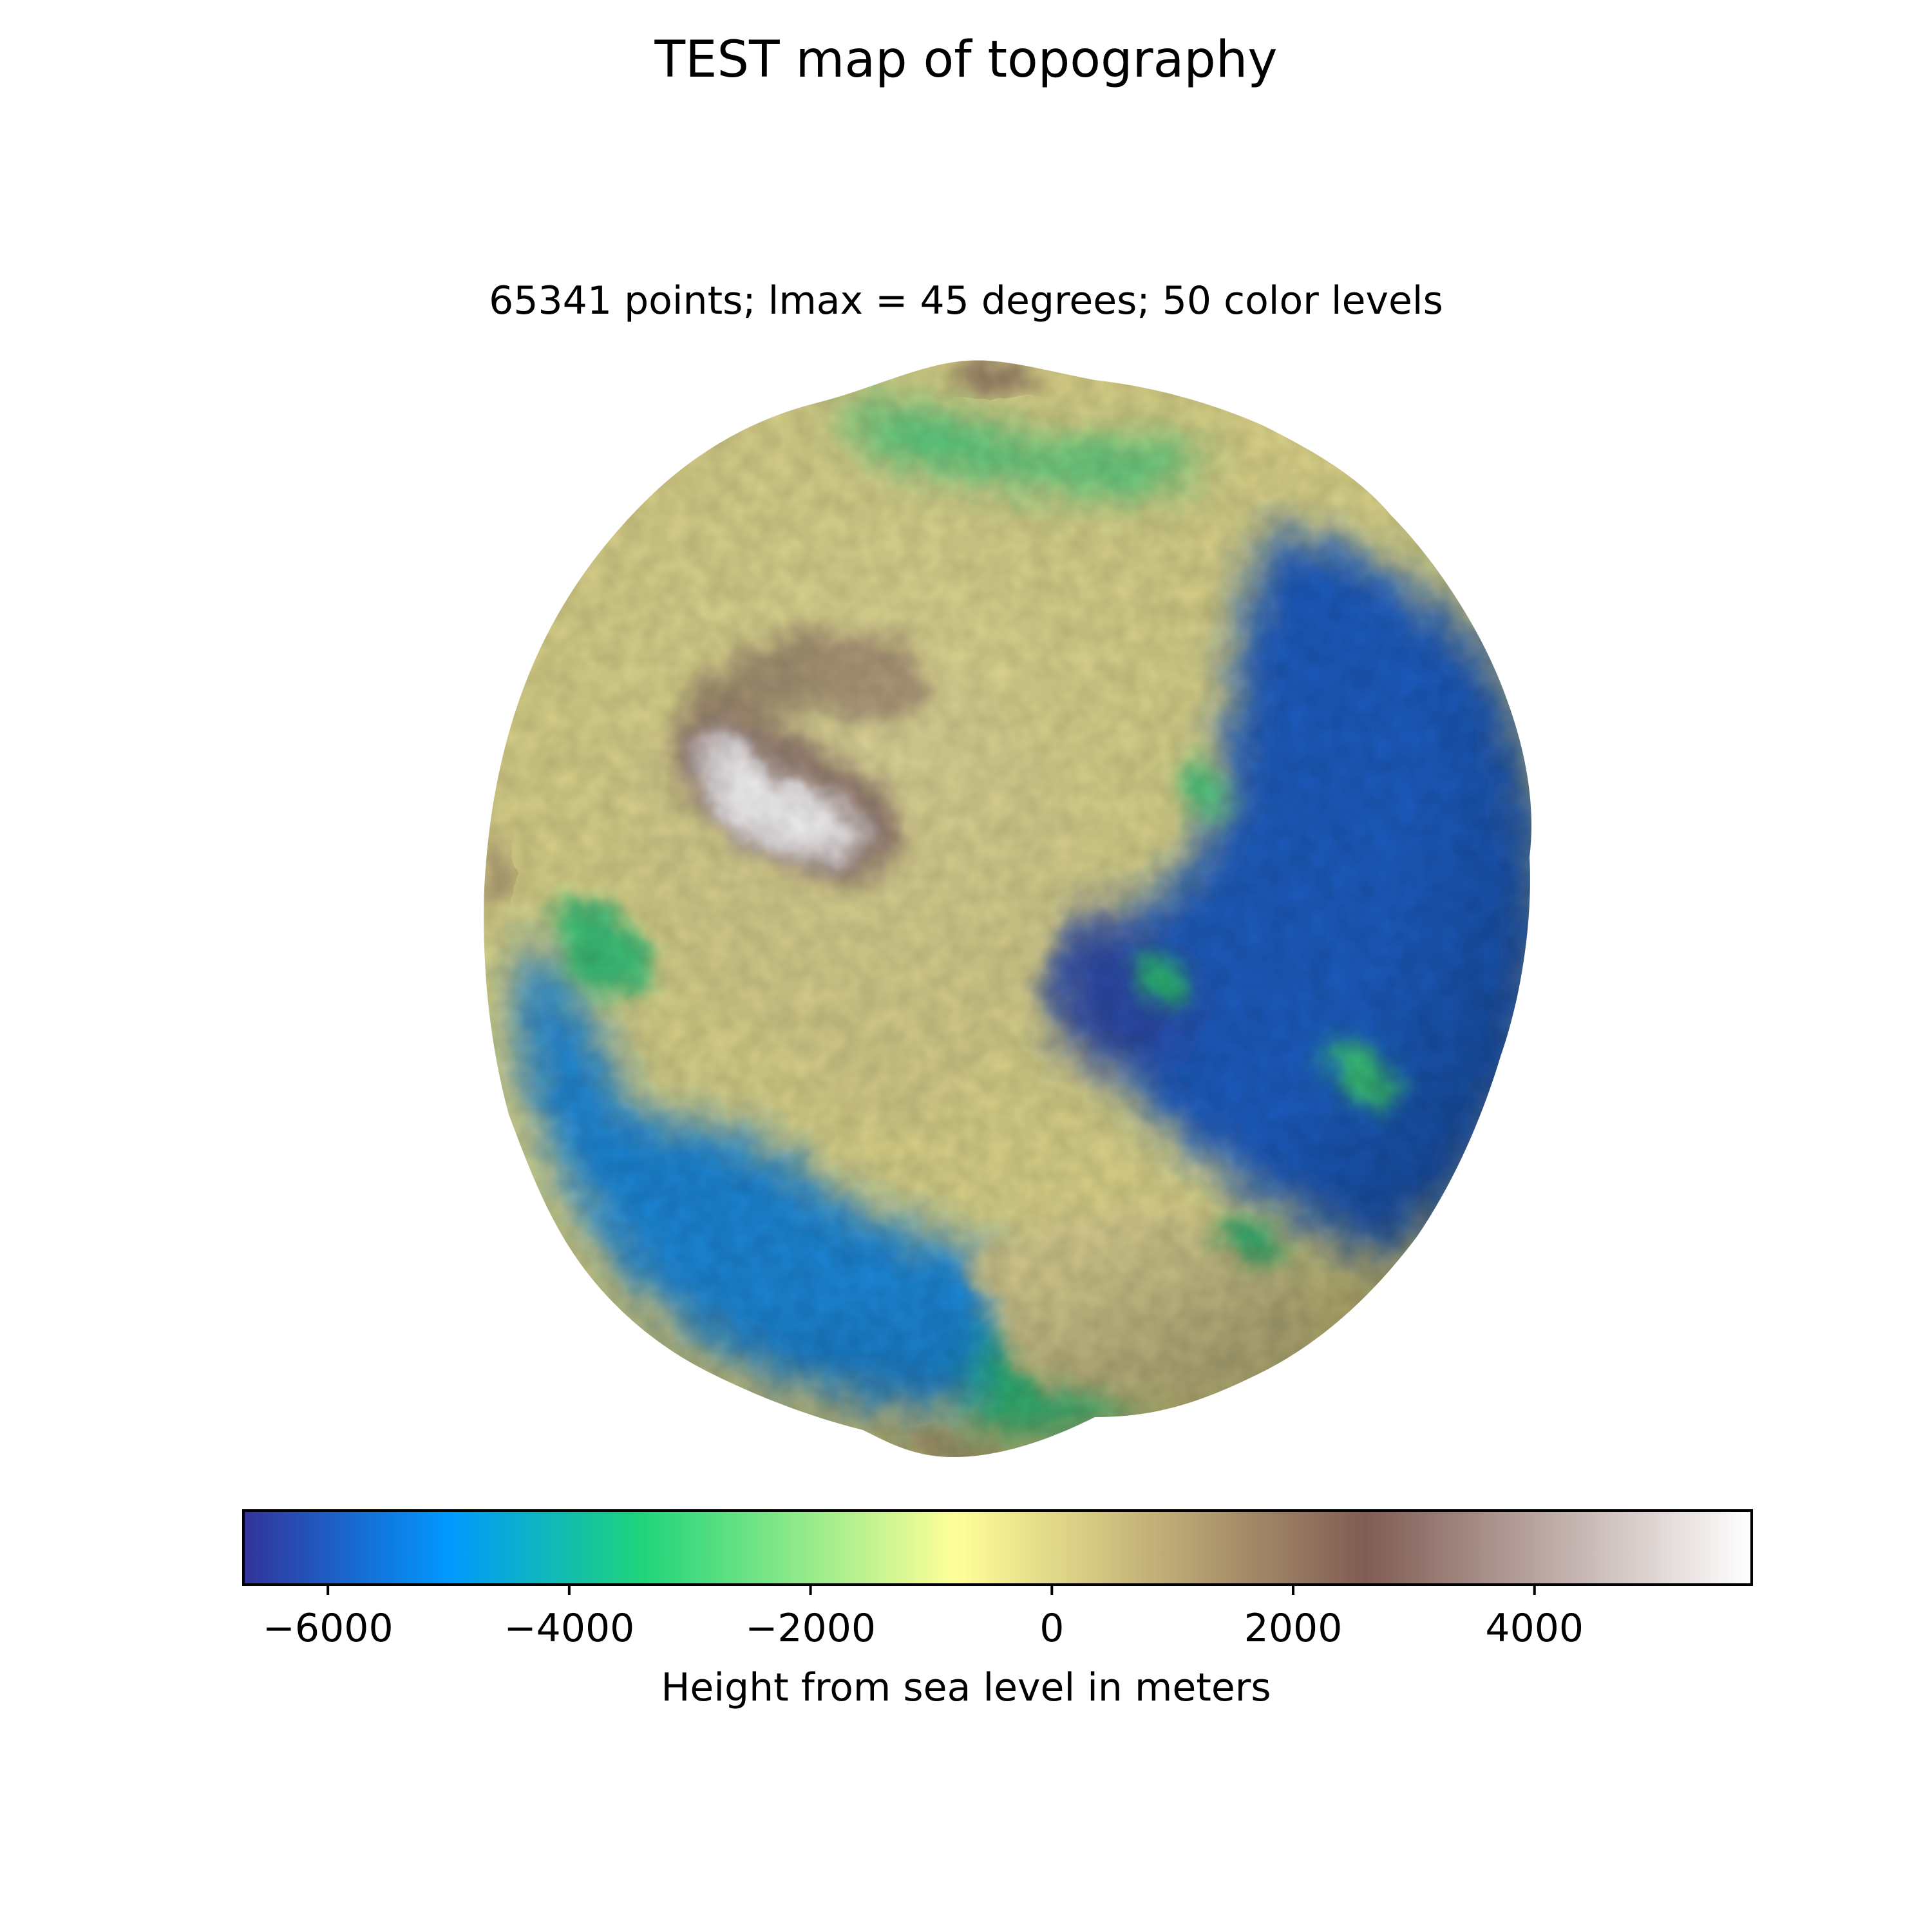  I want to click on figure-title: TEST map of topography, so click(966, 60).